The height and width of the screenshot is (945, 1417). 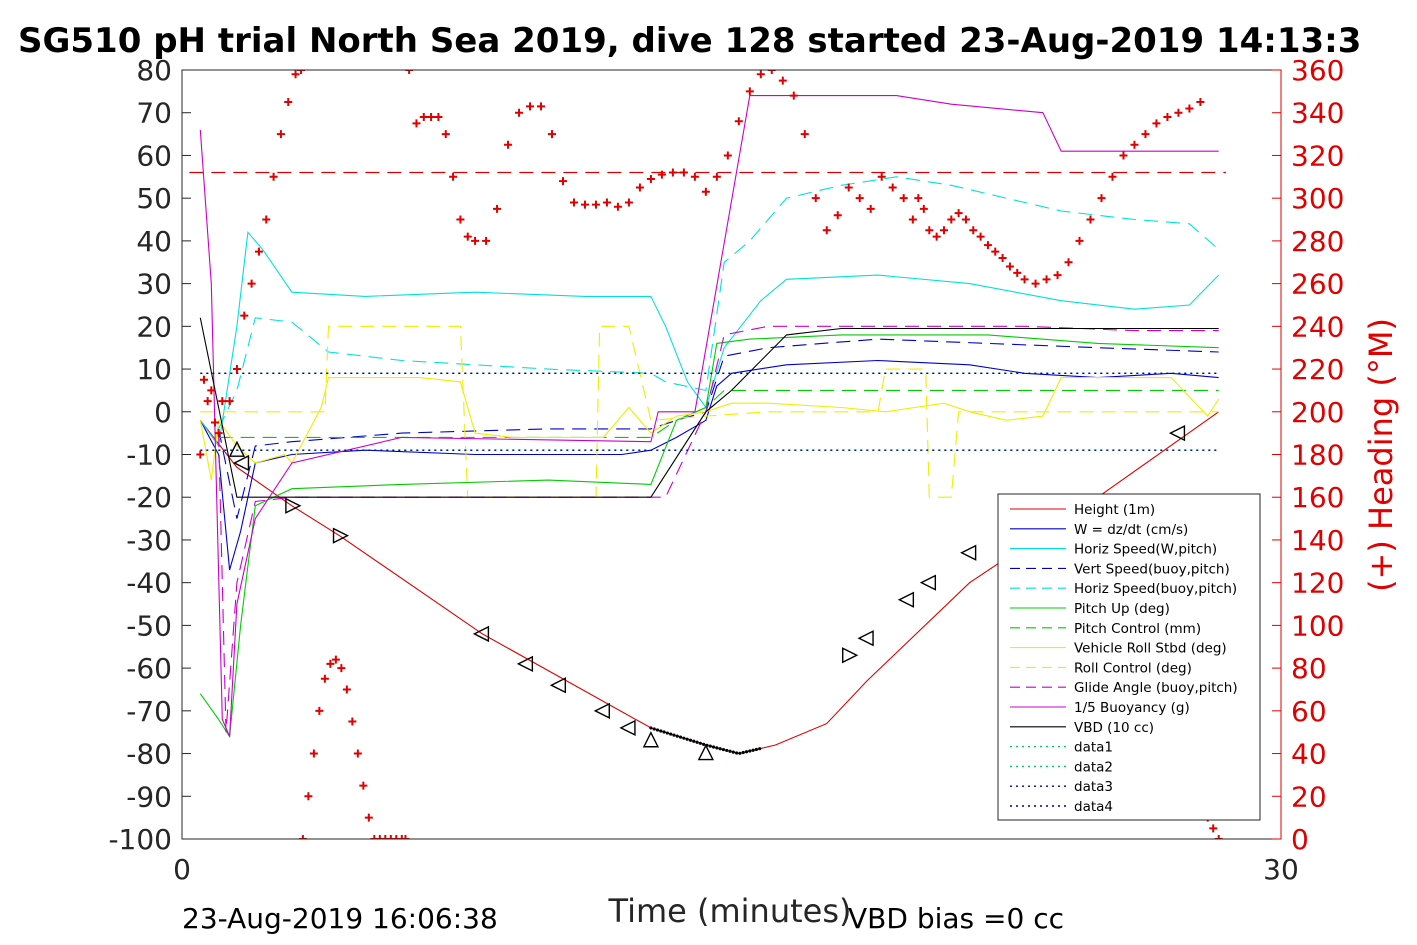 What do you see at coordinates (1317, 113) in the screenshot?
I see `right-tick-label: 340` at bounding box center [1317, 113].